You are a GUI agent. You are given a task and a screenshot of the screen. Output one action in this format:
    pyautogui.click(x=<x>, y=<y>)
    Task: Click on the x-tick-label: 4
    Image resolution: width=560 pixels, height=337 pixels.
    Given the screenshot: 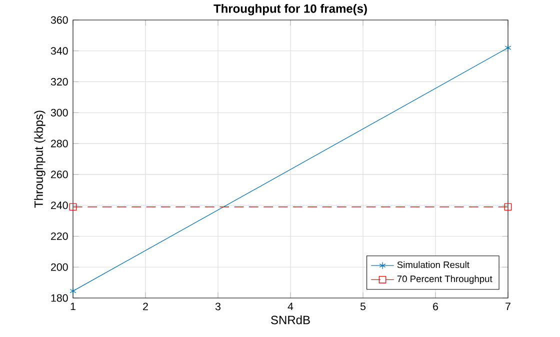 What is the action you would take?
    pyautogui.click(x=291, y=306)
    